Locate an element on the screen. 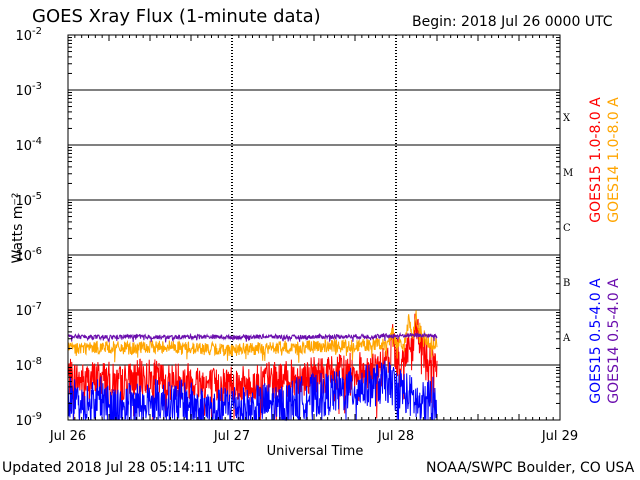 Image resolution: width=640 pixels, height=480 pixels. begin-timestamp: Begin: 2018 Jul 26 0000 UTC is located at coordinates (512, 22).